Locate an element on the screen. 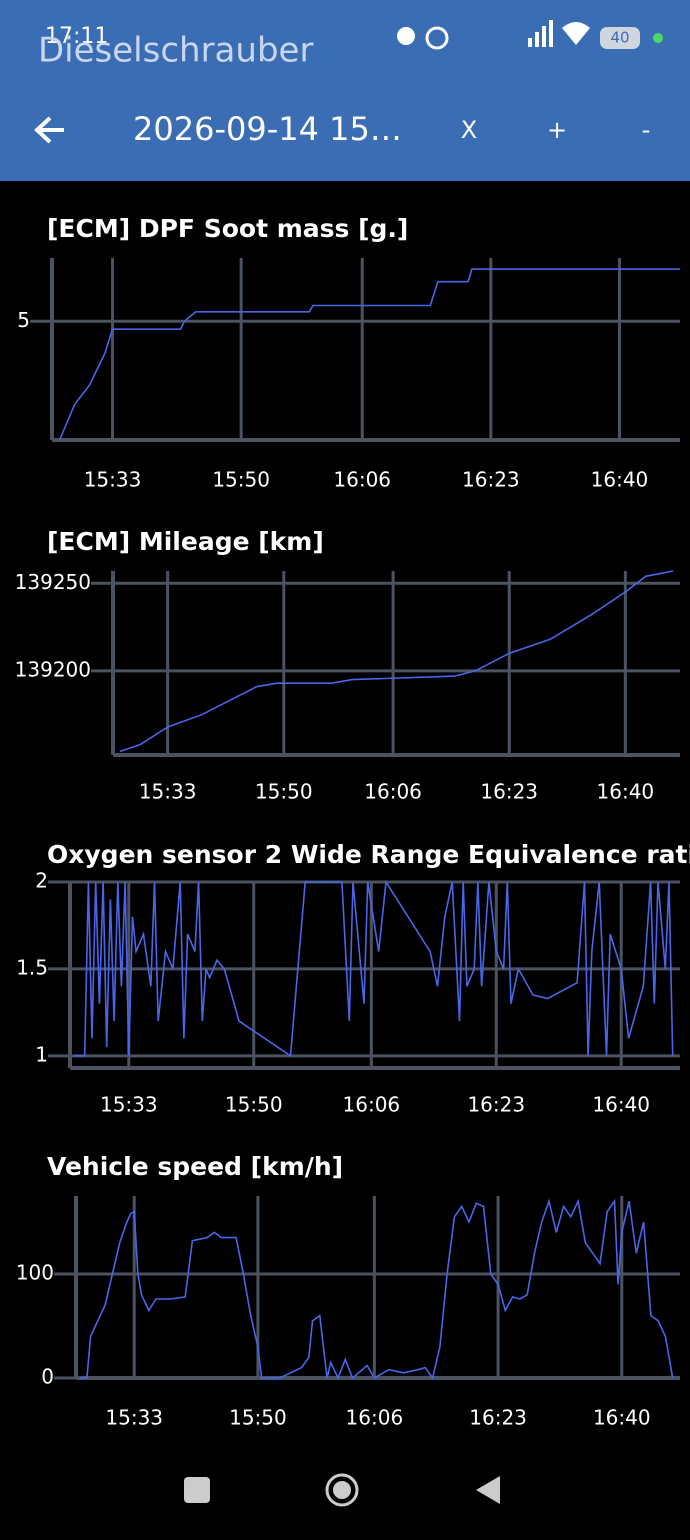 The width and height of the screenshot is (690, 1540). chart-title: [ECM] DPF Soot mass [g.] is located at coordinates (227, 228).